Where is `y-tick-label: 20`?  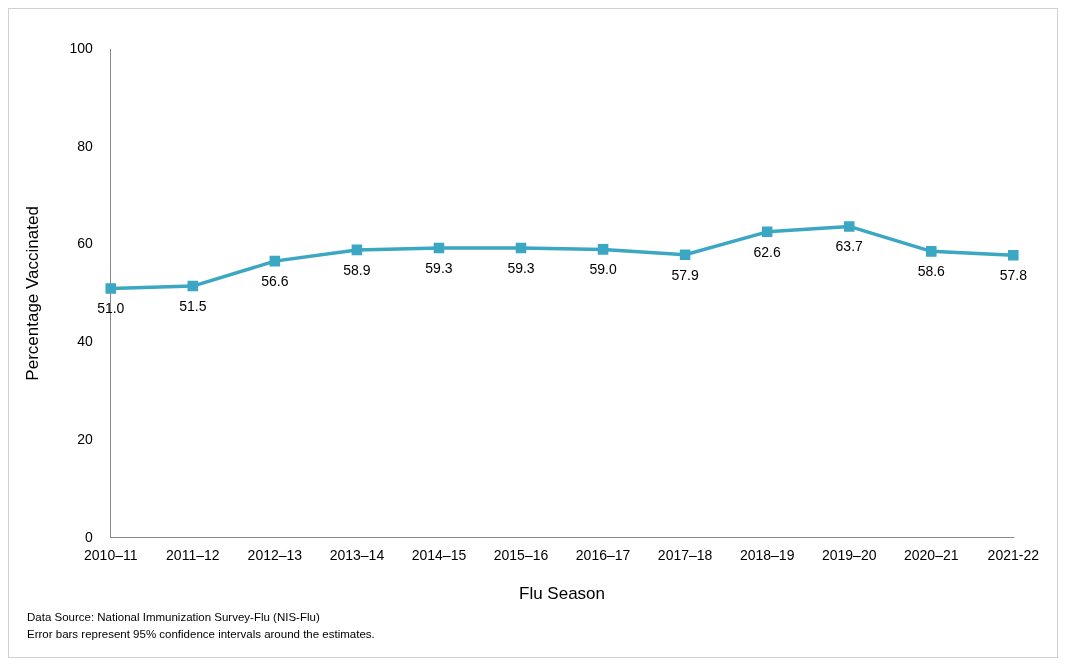
y-tick-label: 20 is located at coordinates (85, 438).